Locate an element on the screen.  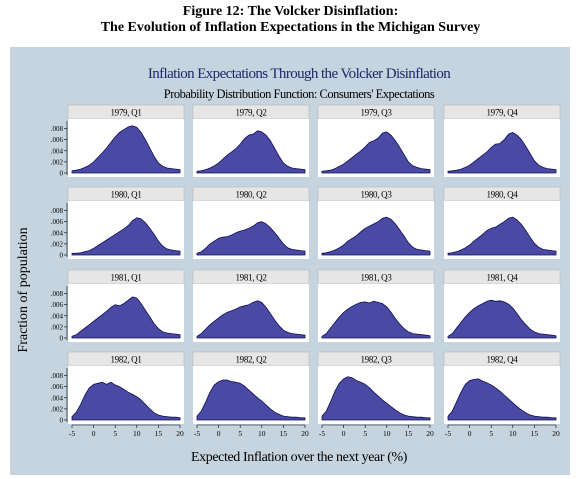
subplot-title: 1982, Q2 is located at coordinates (250, 360).